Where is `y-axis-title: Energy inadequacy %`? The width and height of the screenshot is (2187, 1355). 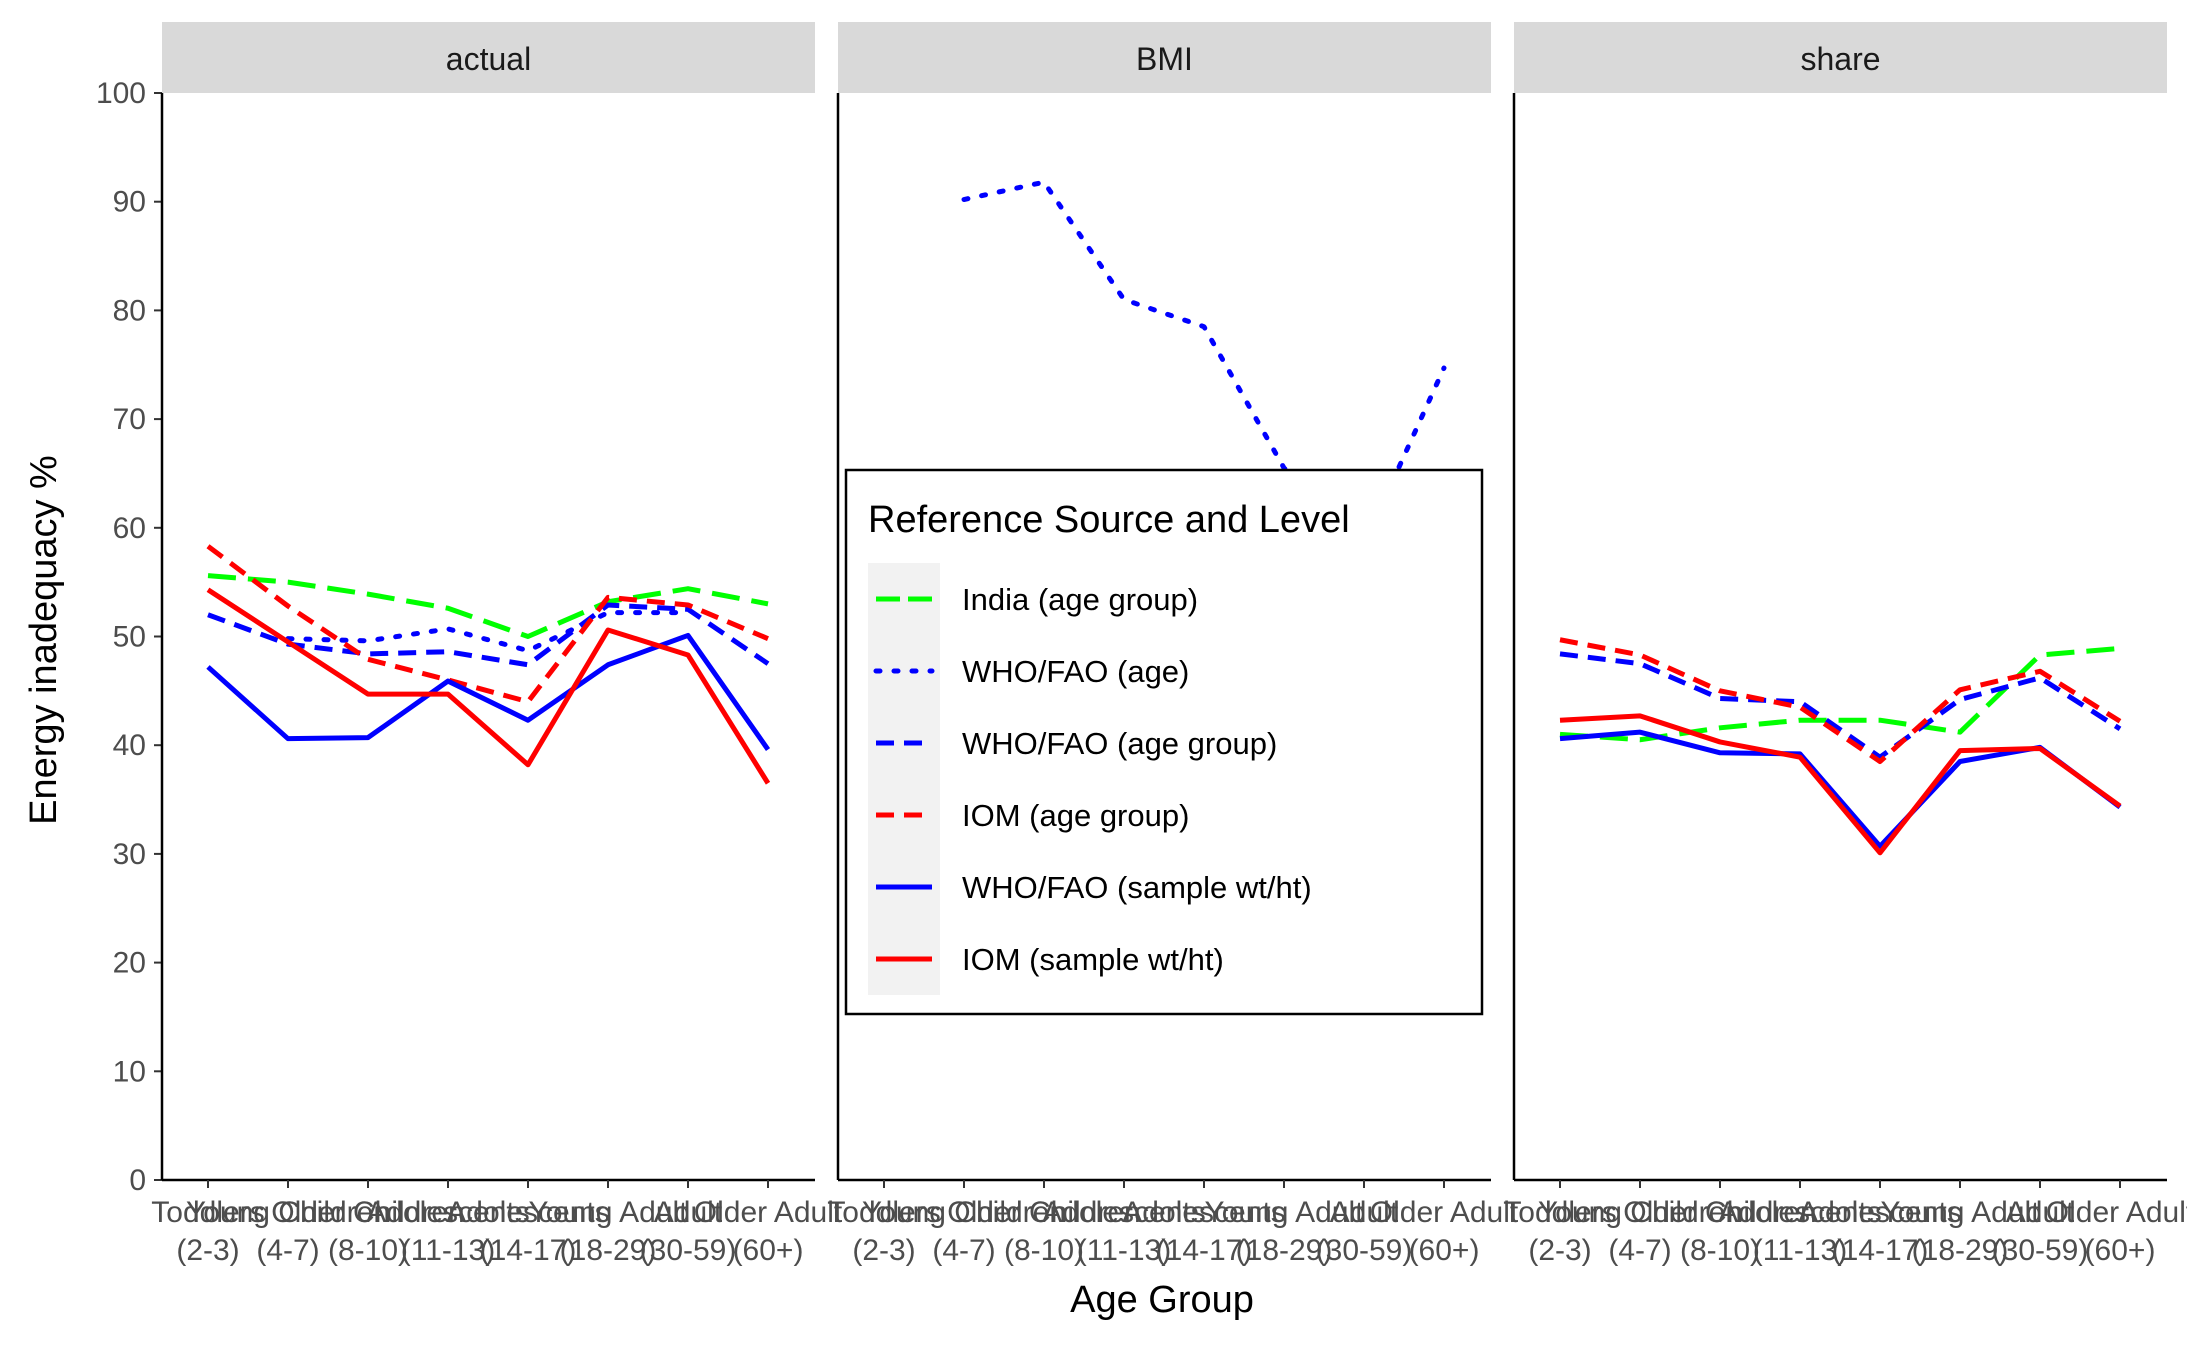
y-axis-title: Energy inadequacy % is located at coordinates (44, 640).